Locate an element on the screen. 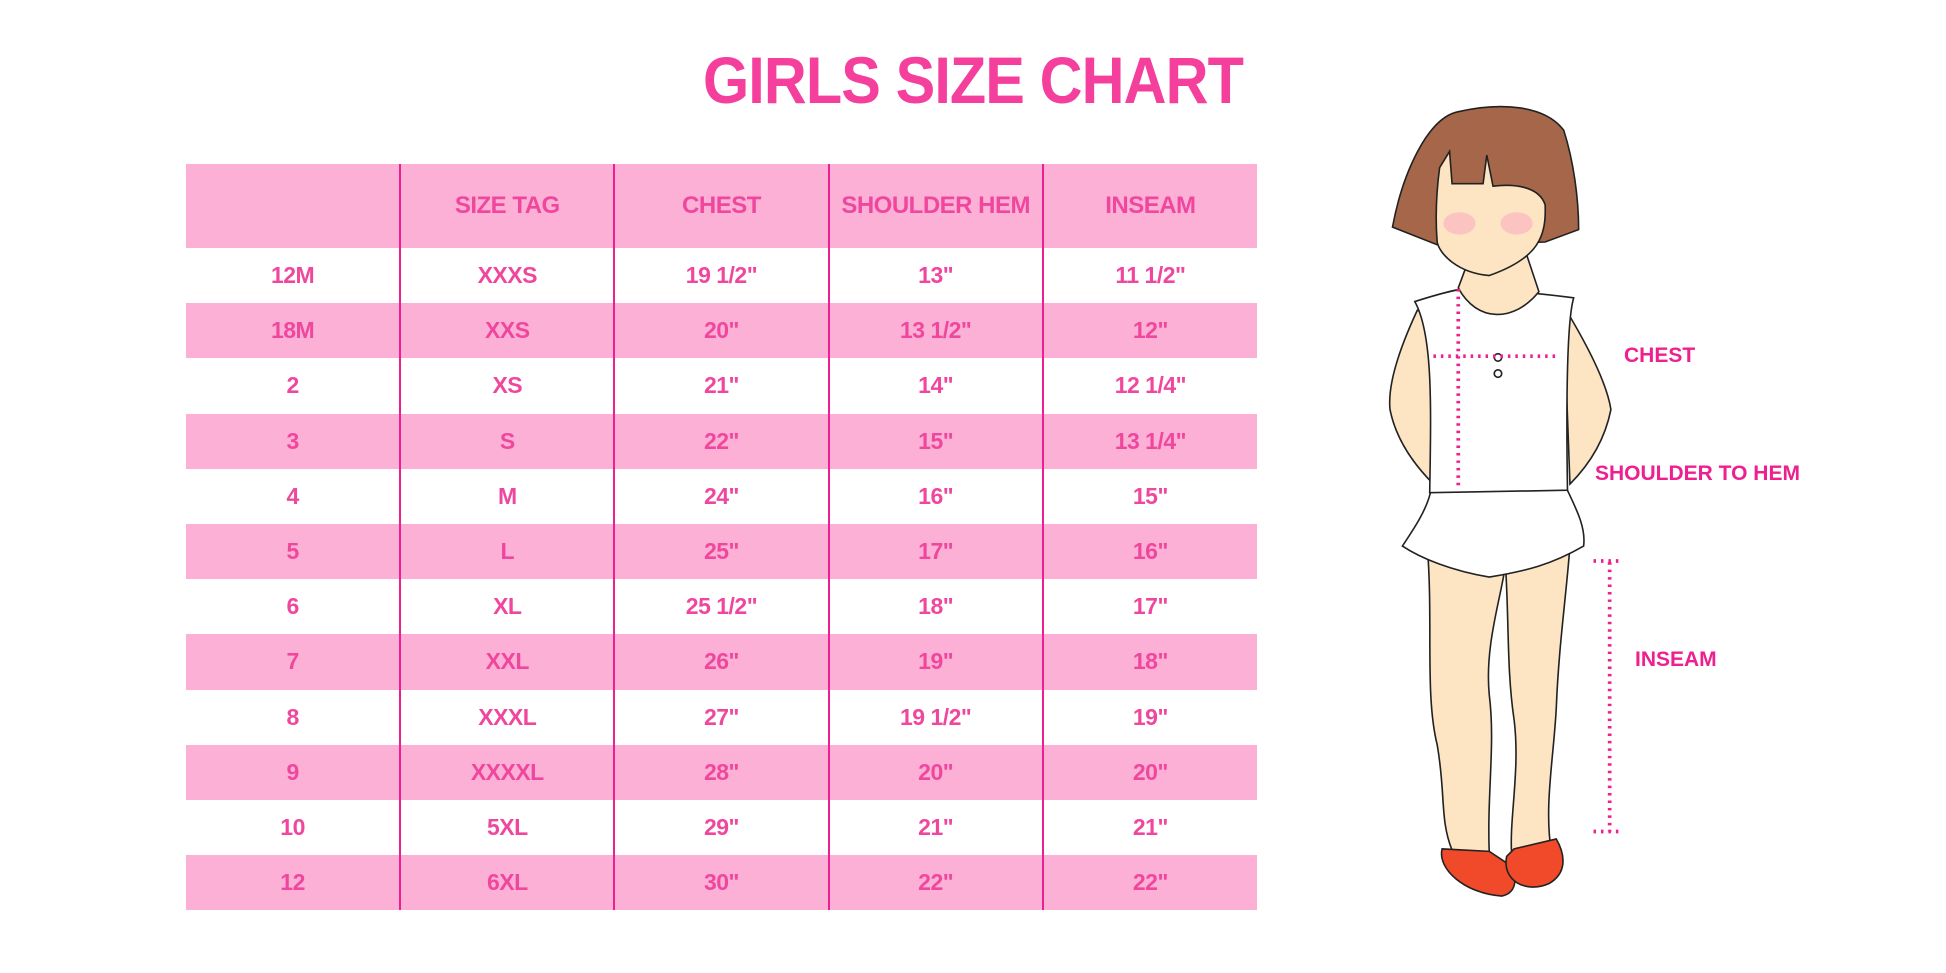  inseam-label: INSEAM is located at coordinates (1676, 659).